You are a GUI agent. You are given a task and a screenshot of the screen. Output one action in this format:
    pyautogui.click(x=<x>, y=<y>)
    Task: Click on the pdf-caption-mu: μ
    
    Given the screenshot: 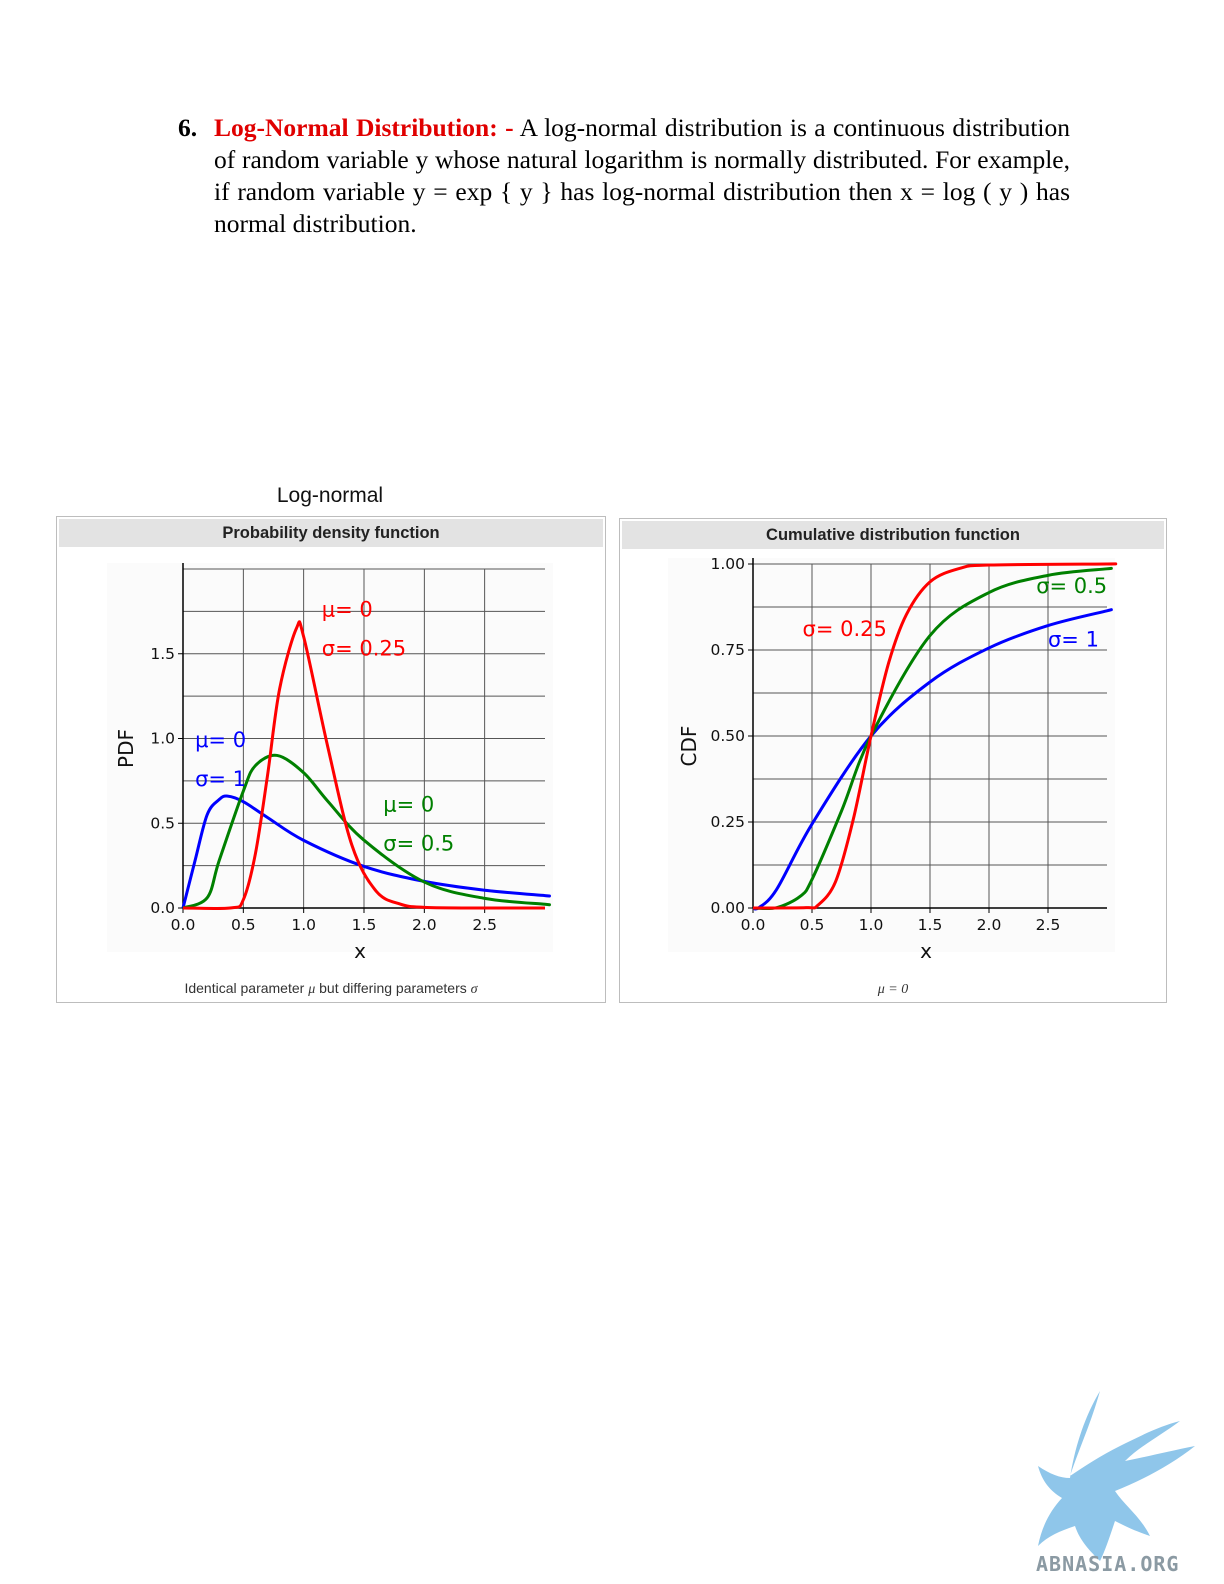 What is the action you would take?
    pyautogui.click(x=312, y=989)
    